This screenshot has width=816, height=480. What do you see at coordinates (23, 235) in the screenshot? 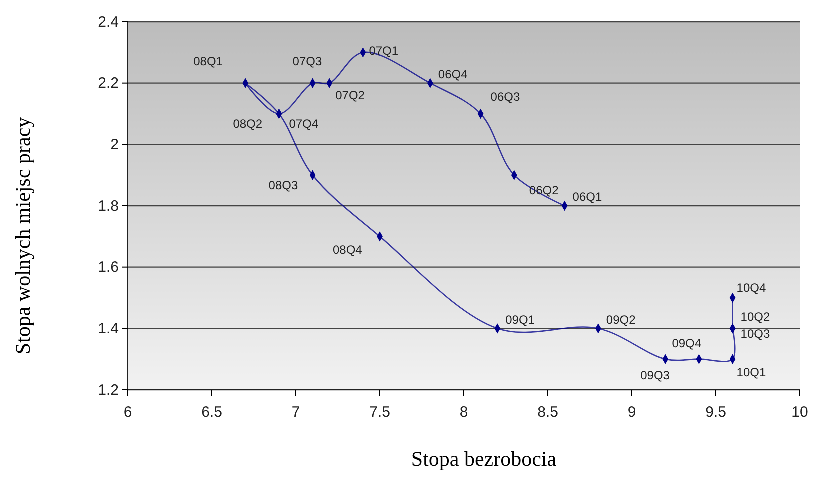
I see `y-axis-title: Stopa wolnych miejsc pracy` at bounding box center [23, 235].